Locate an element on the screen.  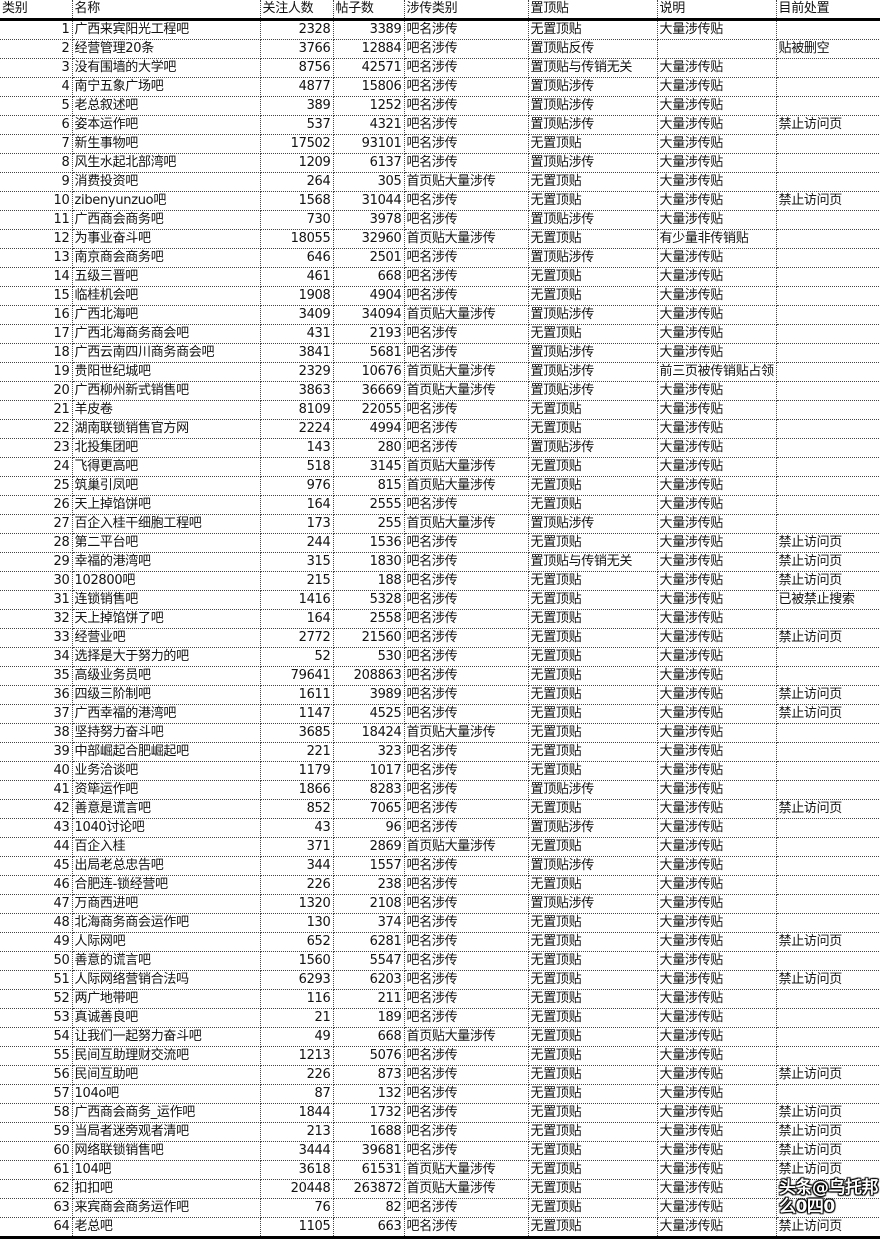
cell-name: 南京商会商务吧 is located at coordinates (166, 258).